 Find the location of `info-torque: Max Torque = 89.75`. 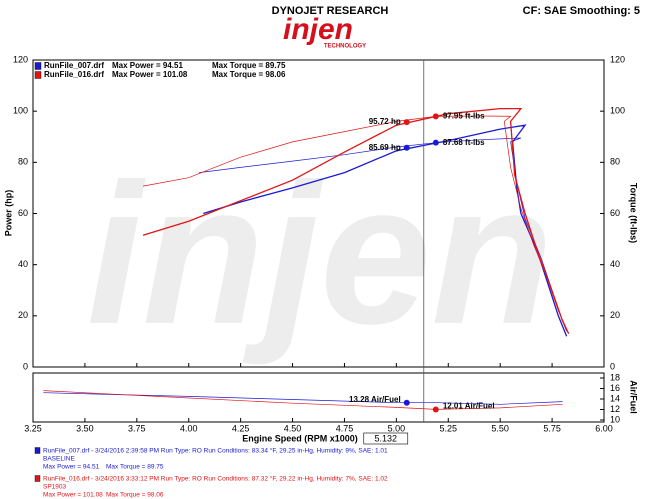

info-torque: Max Torque = 89.75 is located at coordinates (135, 467).